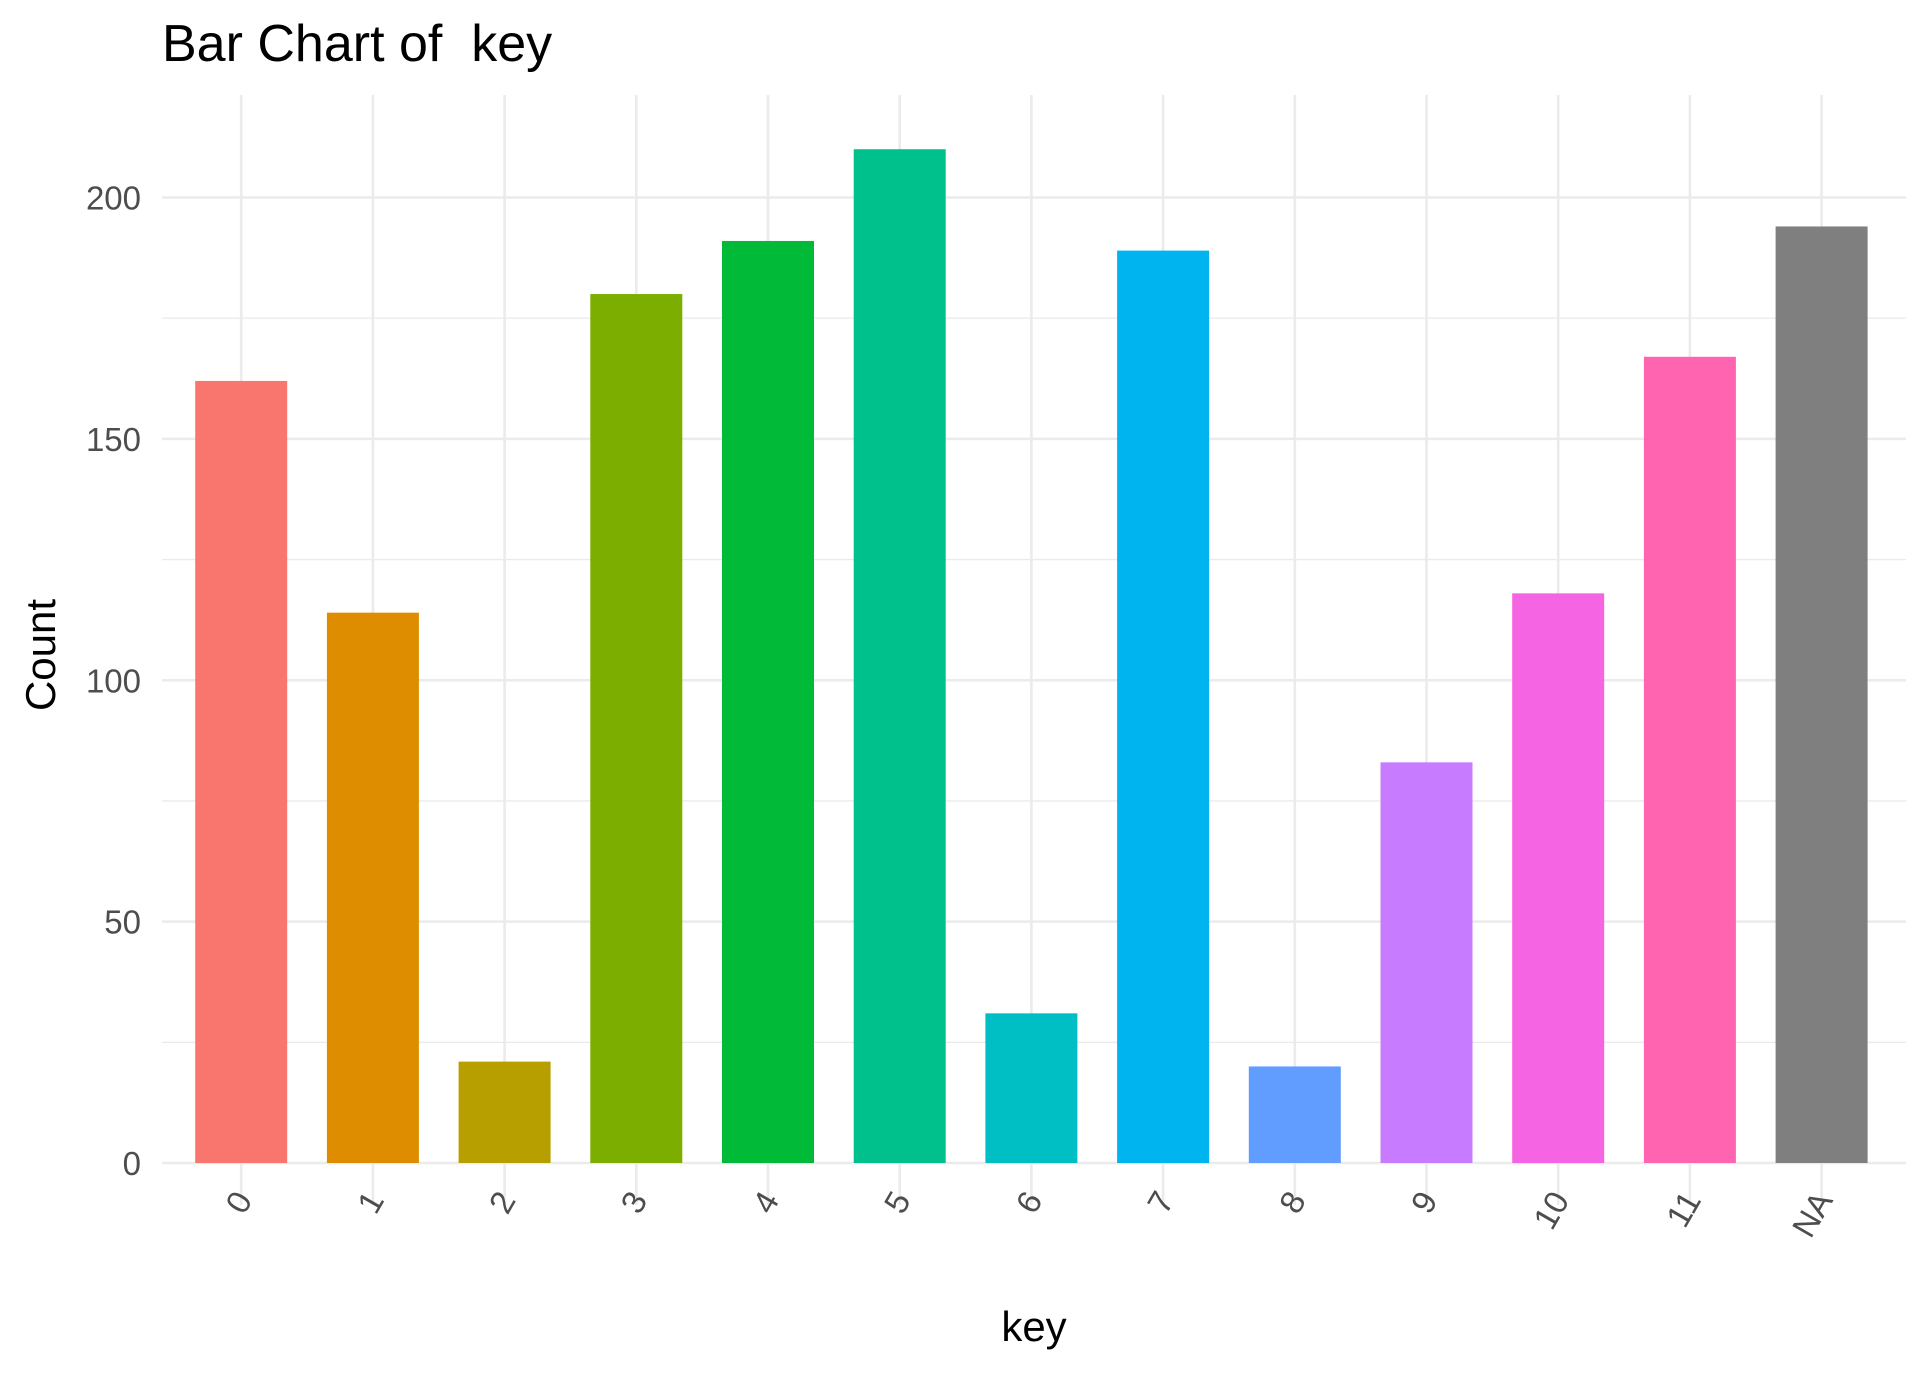 This screenshot has width=1912, height=1373. Describe the element at coordinates (1160, 1202) in the screenshot. I see `x-tick-label: 7` at that location.